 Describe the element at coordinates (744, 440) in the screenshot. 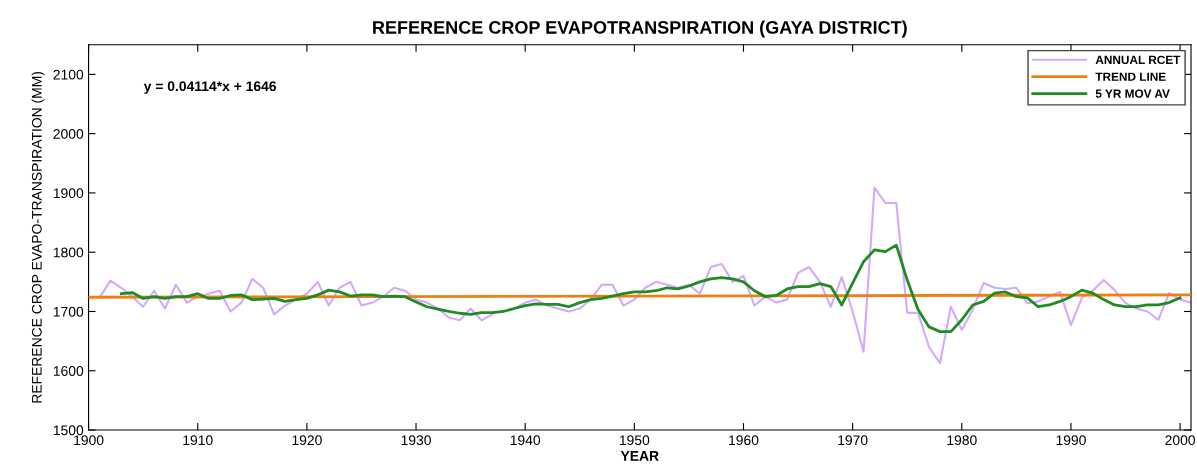

I see `x-tick-label: 1960` at that location.